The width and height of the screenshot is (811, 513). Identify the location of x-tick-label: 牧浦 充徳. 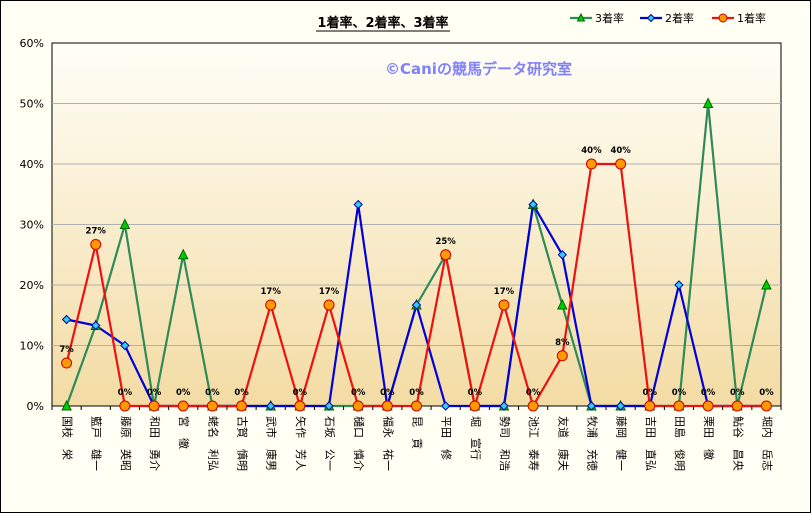
(592, 443).